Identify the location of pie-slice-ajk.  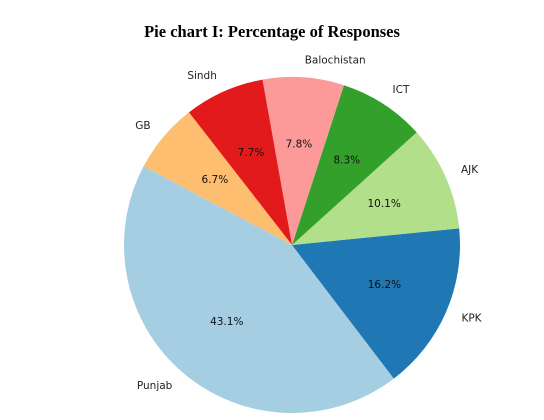
(376, 188).